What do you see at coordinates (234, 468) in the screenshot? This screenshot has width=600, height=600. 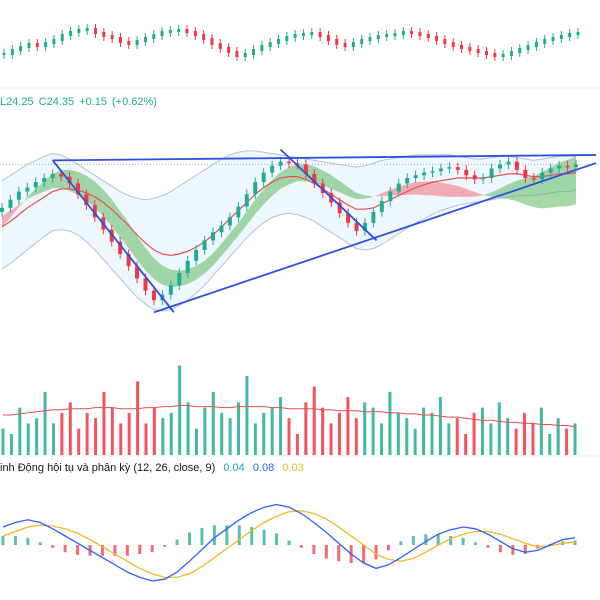 I see `macd-hist-value: 0.04` at bounding box center [234, 468].